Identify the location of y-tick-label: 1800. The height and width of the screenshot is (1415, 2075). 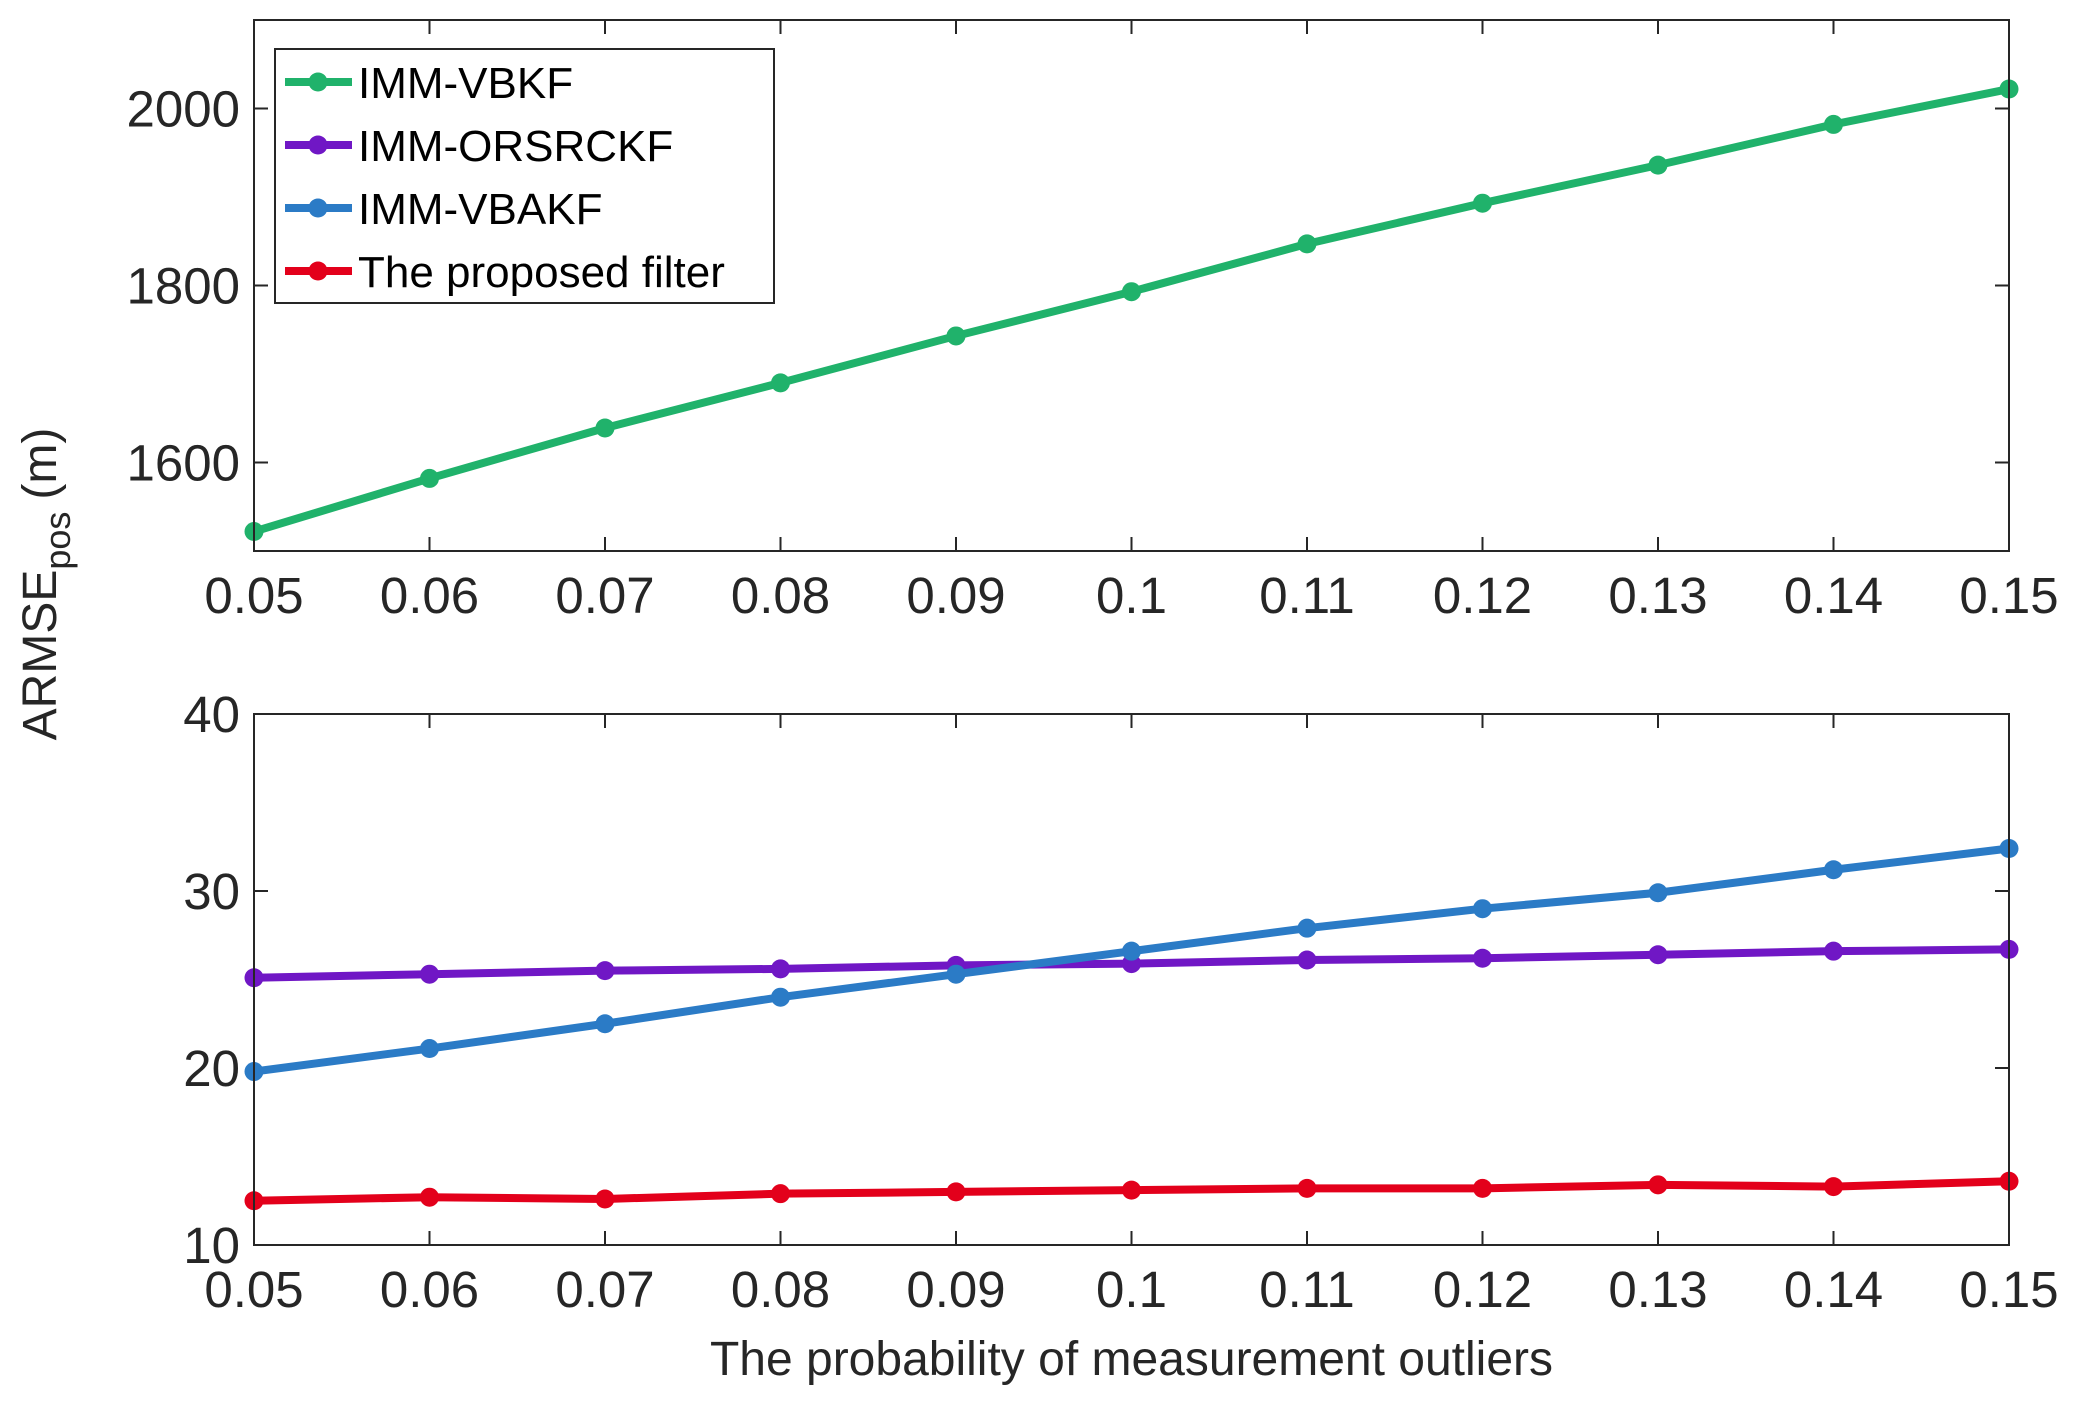
(183, 286).